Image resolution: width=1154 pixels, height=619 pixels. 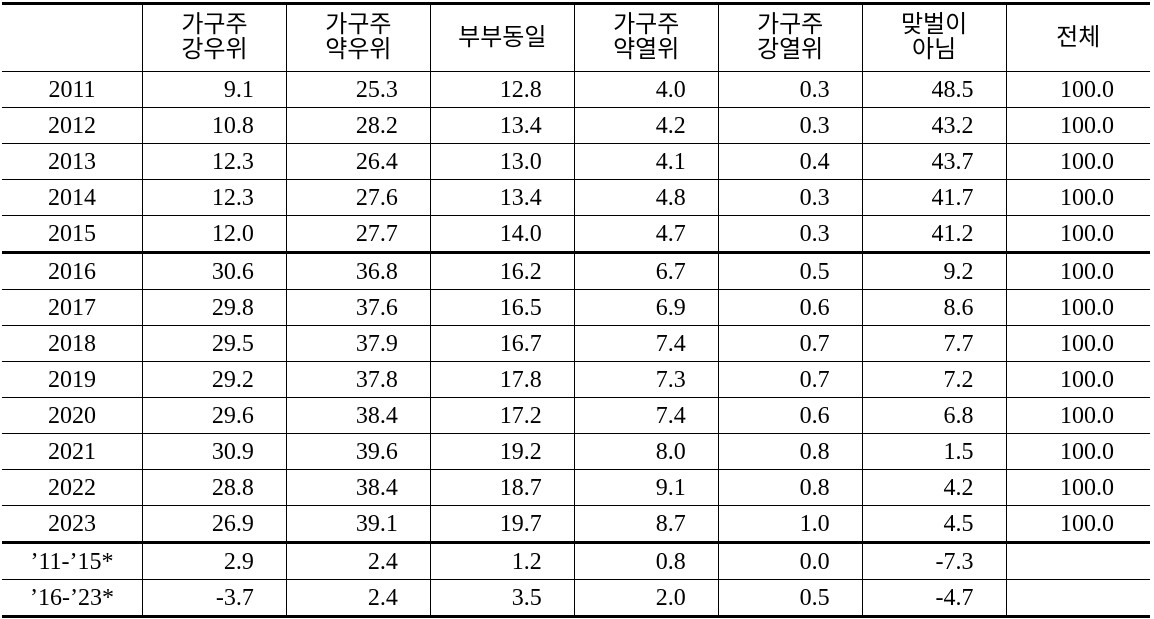 What do you see at coordinates (358, 561) in the screenshot?
I see `value-cell: 2.4` at bounding box center [358, 561].